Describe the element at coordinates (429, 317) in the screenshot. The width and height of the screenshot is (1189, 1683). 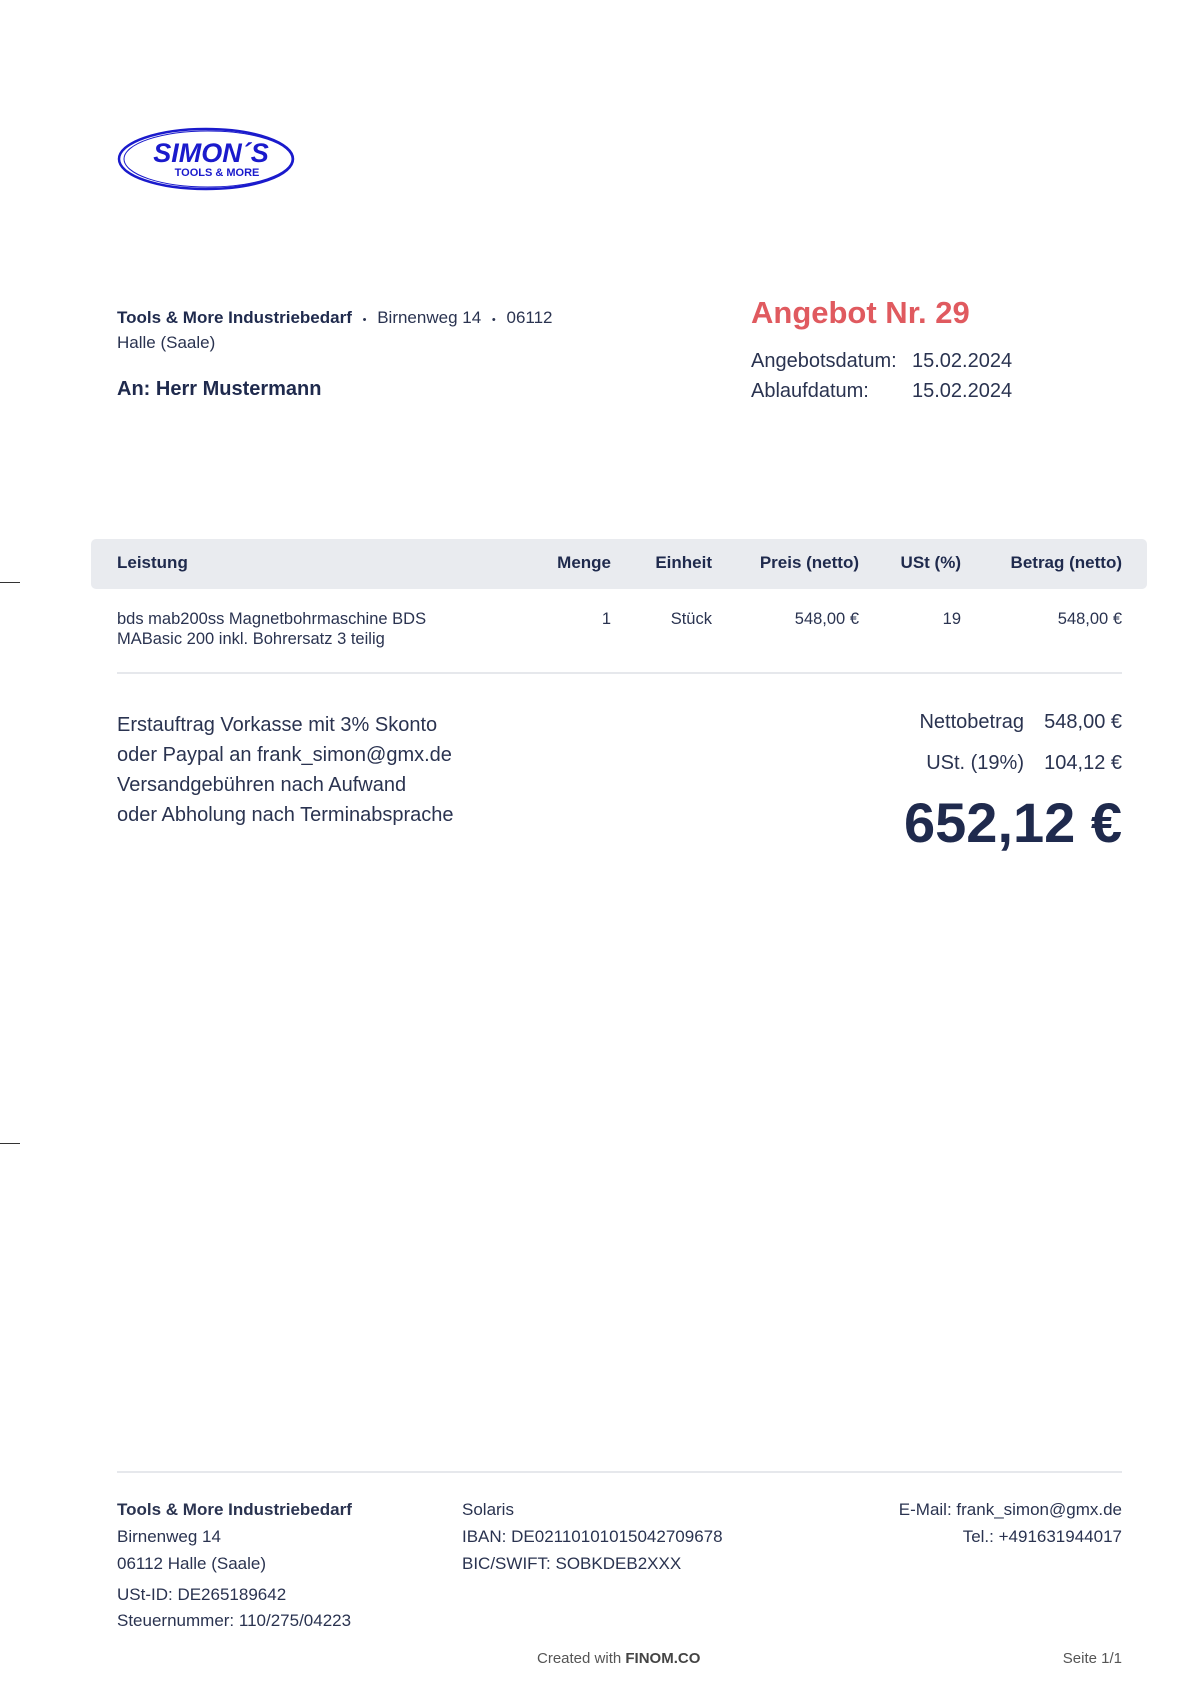
I see `sender-street: Birnenweg 14` at that location.